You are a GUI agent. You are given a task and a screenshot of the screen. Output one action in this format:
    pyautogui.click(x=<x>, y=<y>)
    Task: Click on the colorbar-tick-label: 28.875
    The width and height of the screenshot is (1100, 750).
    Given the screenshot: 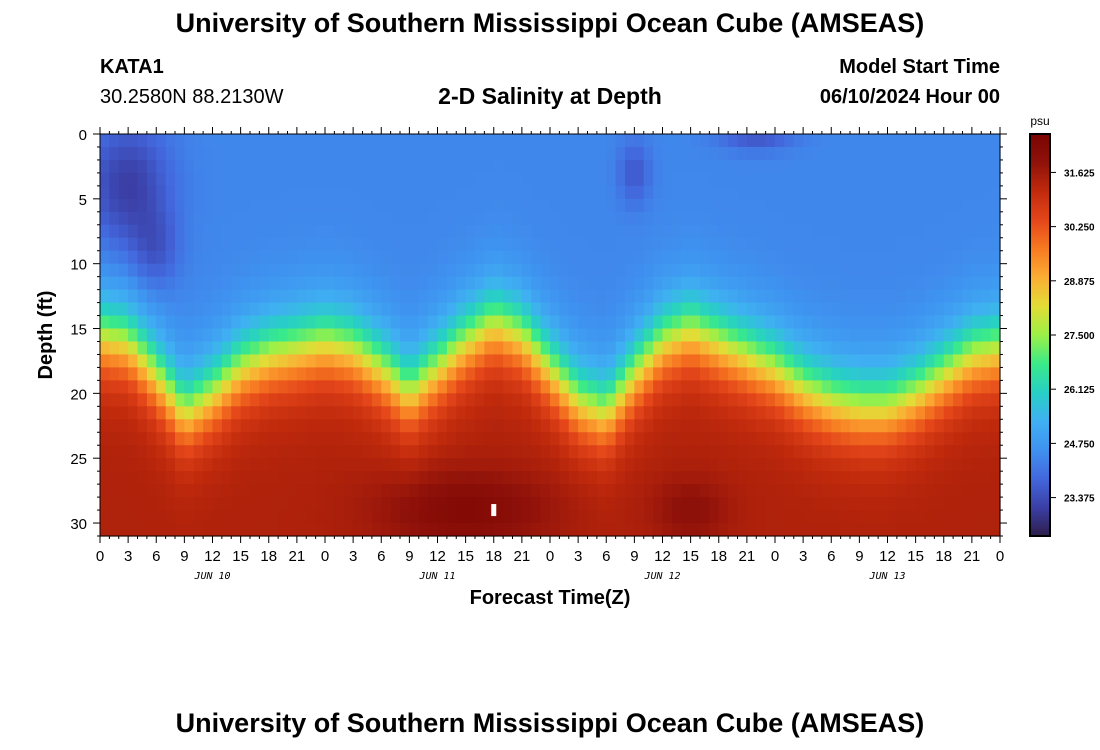 What is the action you would take?
    pyautogui.click(x=1079, y=282)
    